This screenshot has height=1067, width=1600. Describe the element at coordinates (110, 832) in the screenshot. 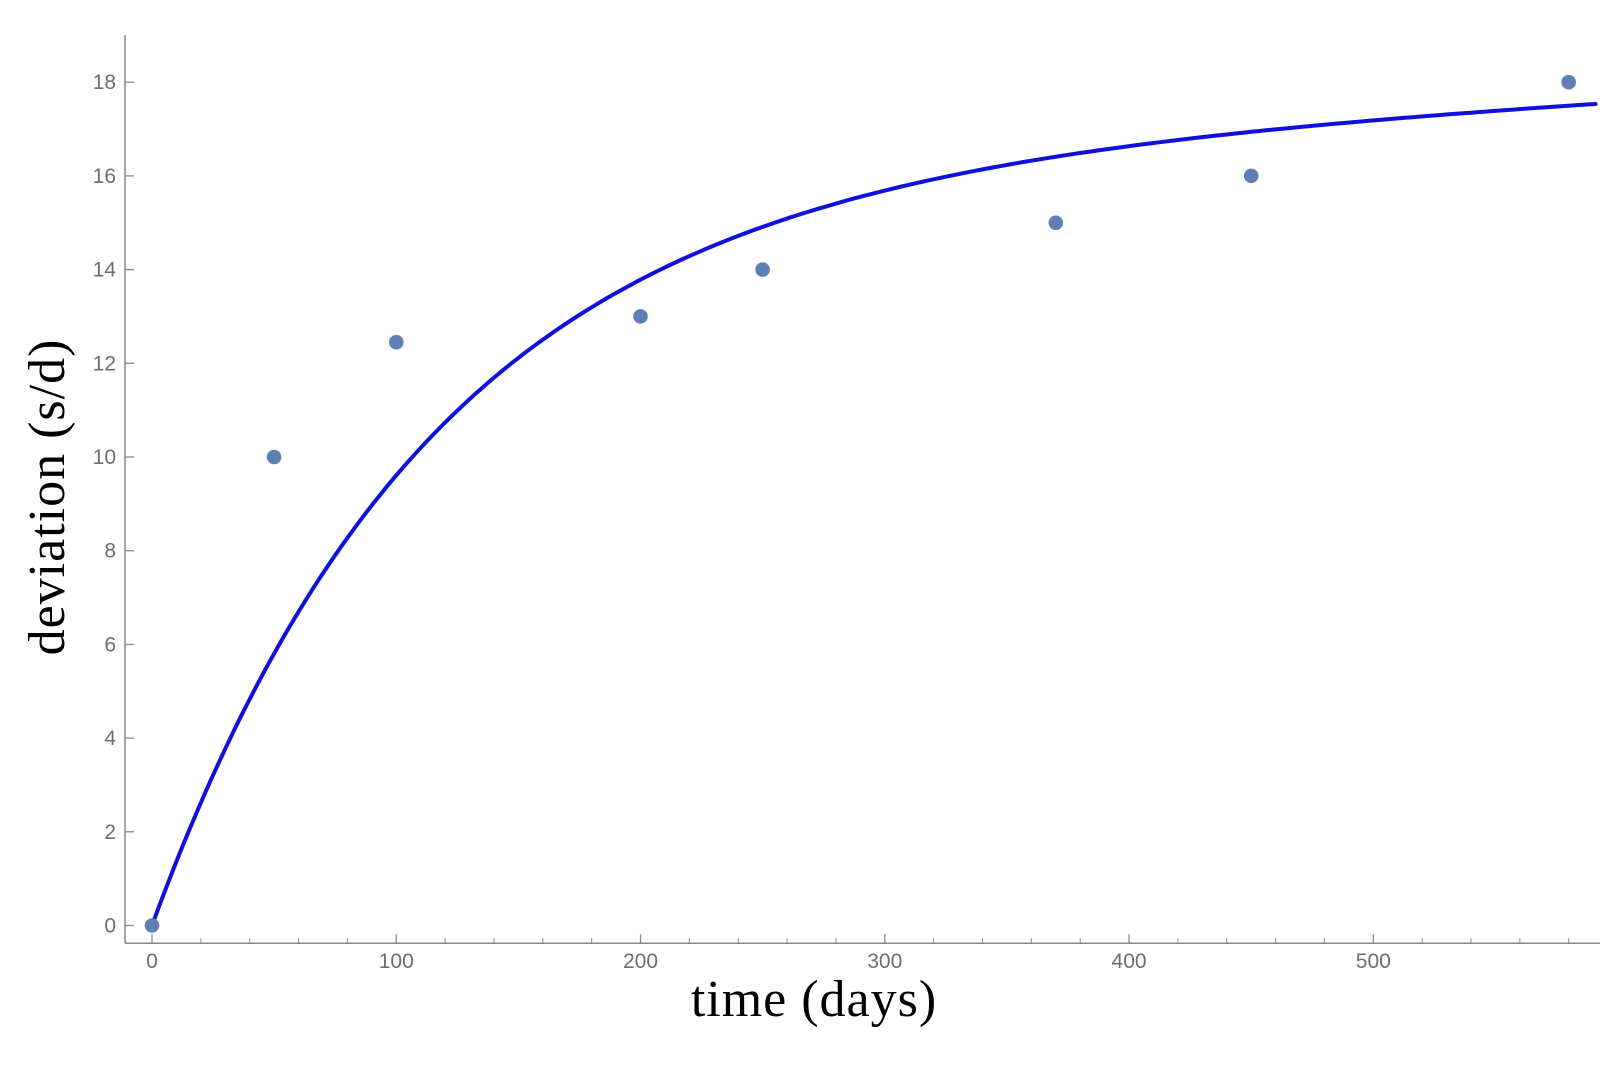

I see `y-tick-label: 2` at that location.